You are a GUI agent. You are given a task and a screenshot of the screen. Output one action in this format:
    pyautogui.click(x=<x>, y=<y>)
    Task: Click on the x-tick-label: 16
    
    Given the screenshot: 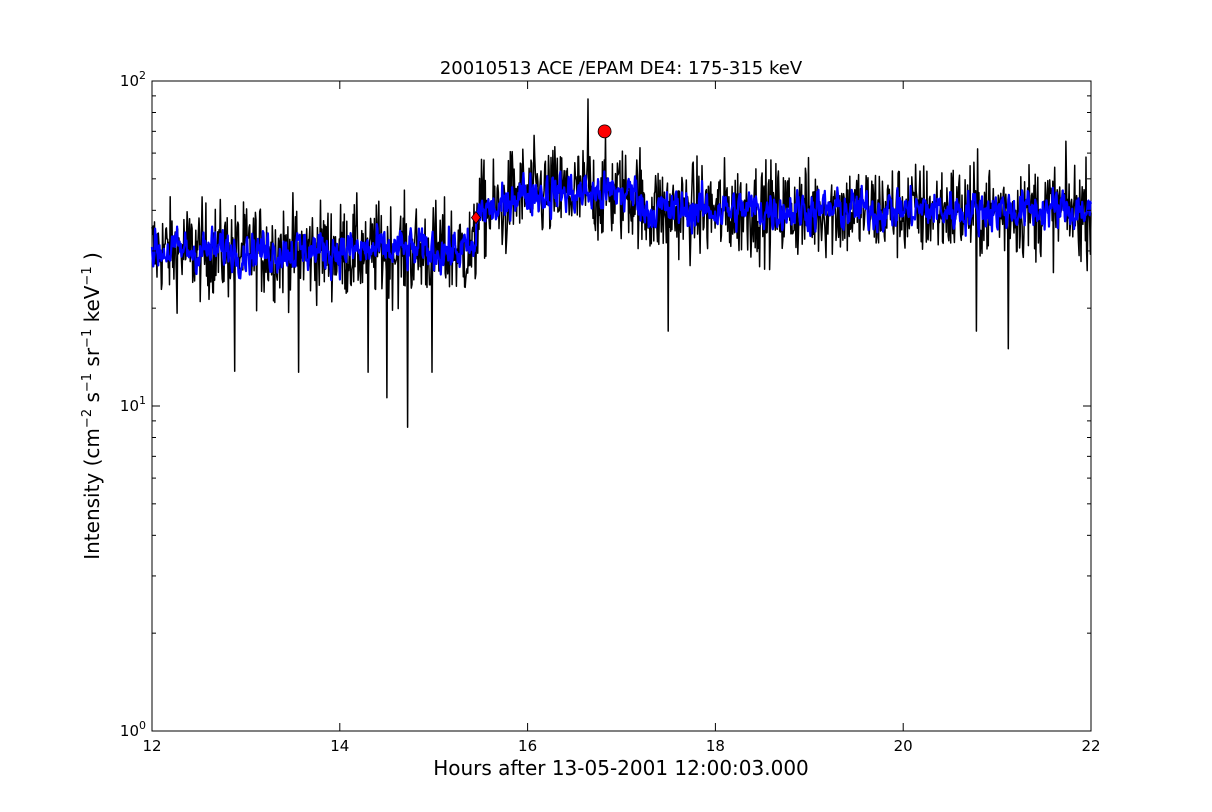 What is the action you would take?
    pyautogui.click(x=527, y=746)
    